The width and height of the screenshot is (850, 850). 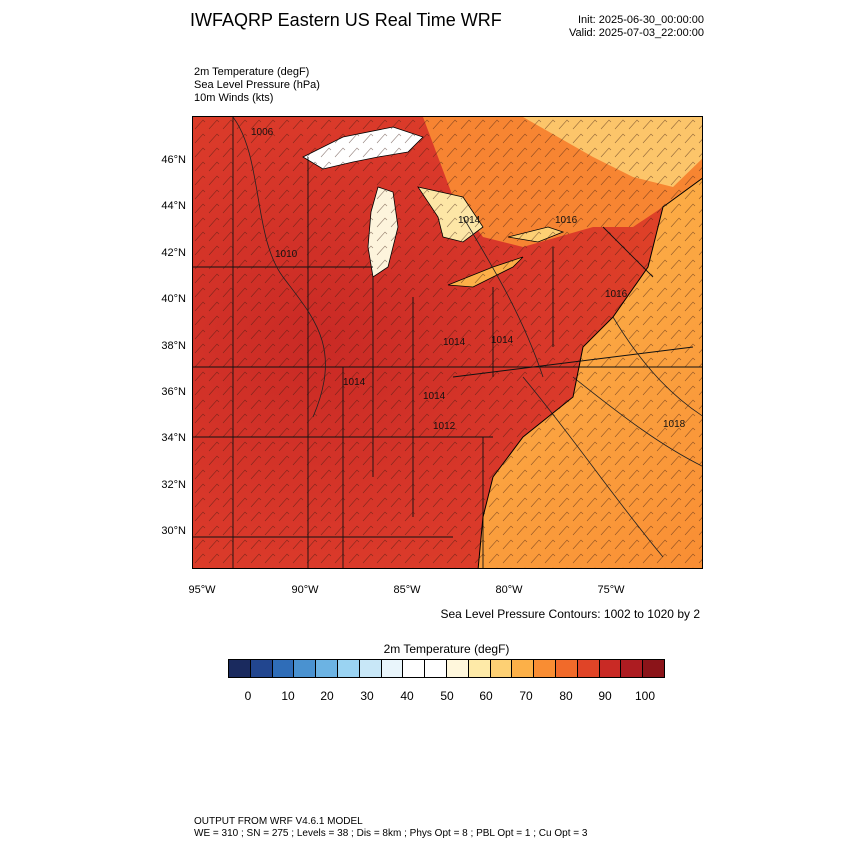 What do you see at coordinates (611, 590) in the screenshot?
I see `lon-label: 75°W` at bounding box center [611, 590].